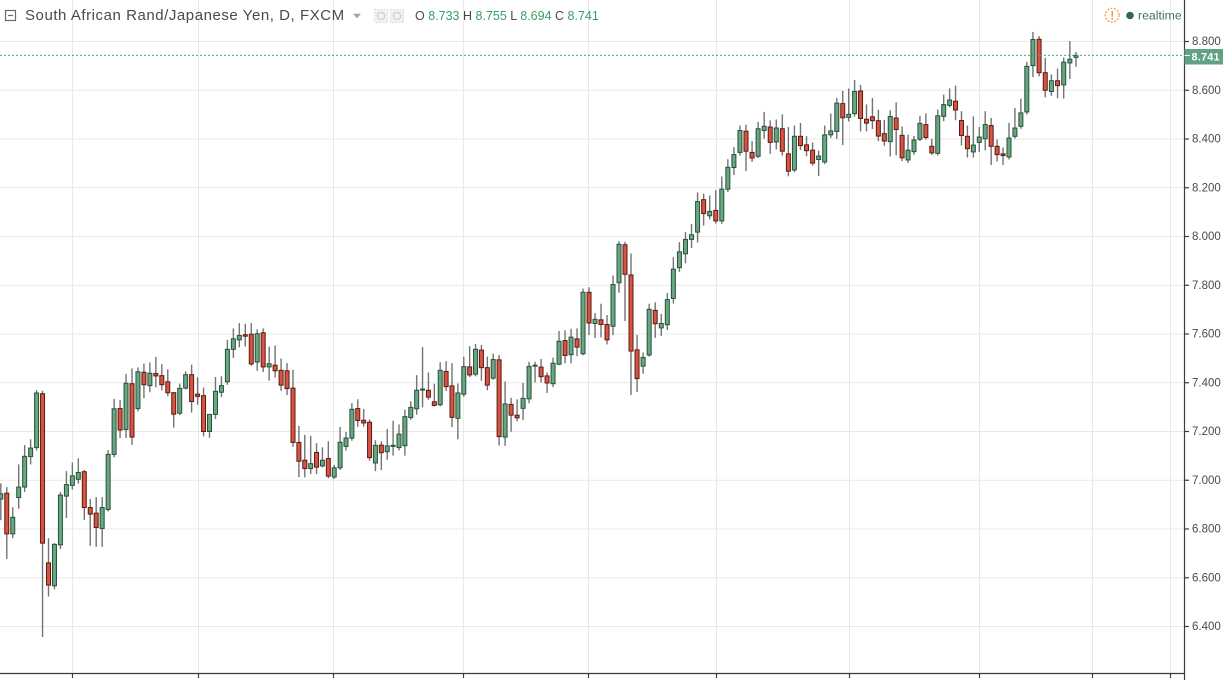  I want to click on svg-text: 7.400, so click(1206, 383).